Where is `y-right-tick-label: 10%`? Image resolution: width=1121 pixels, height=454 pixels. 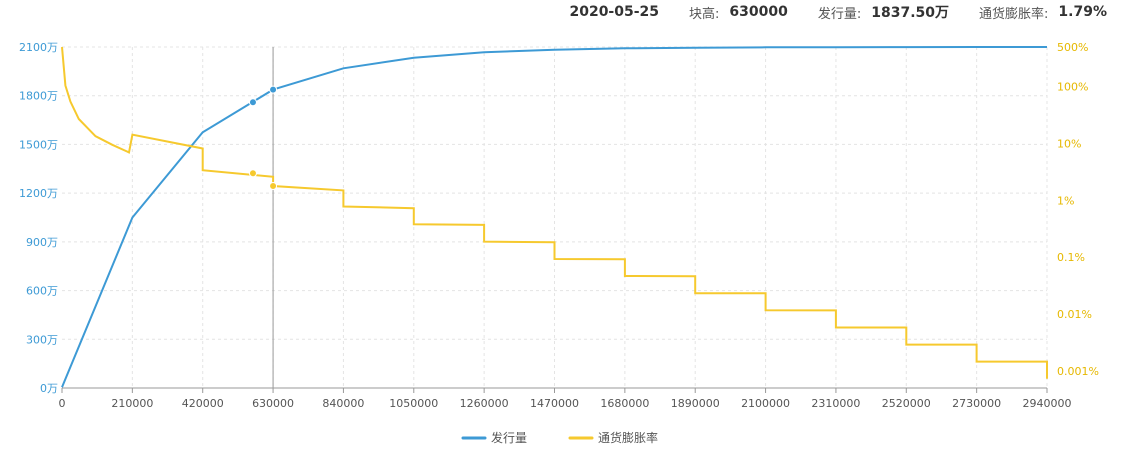 y-right-tick-label: 10% is located at coordinates (1069, 144).